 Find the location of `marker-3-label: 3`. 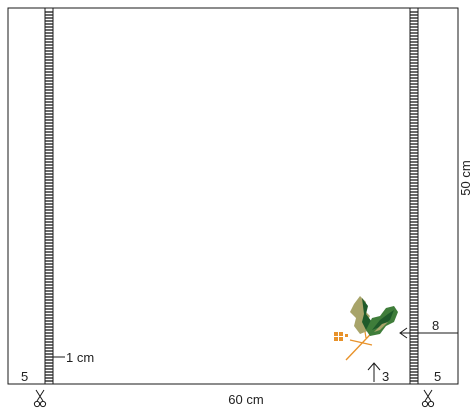

marker-3-label: 3 is located at coordinates (385, 376).